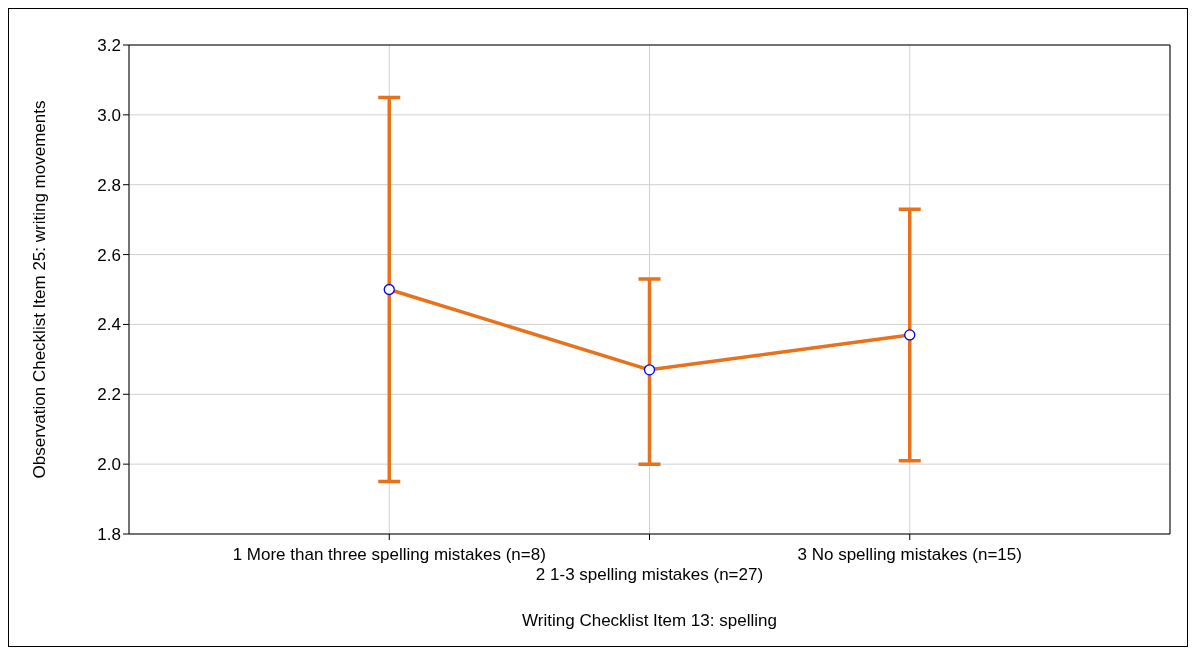 The image size is (1196, 655). Describe the element at coordinates (109, 255) in the screenshot. I see `y-tick-label: 2.6` at that location.